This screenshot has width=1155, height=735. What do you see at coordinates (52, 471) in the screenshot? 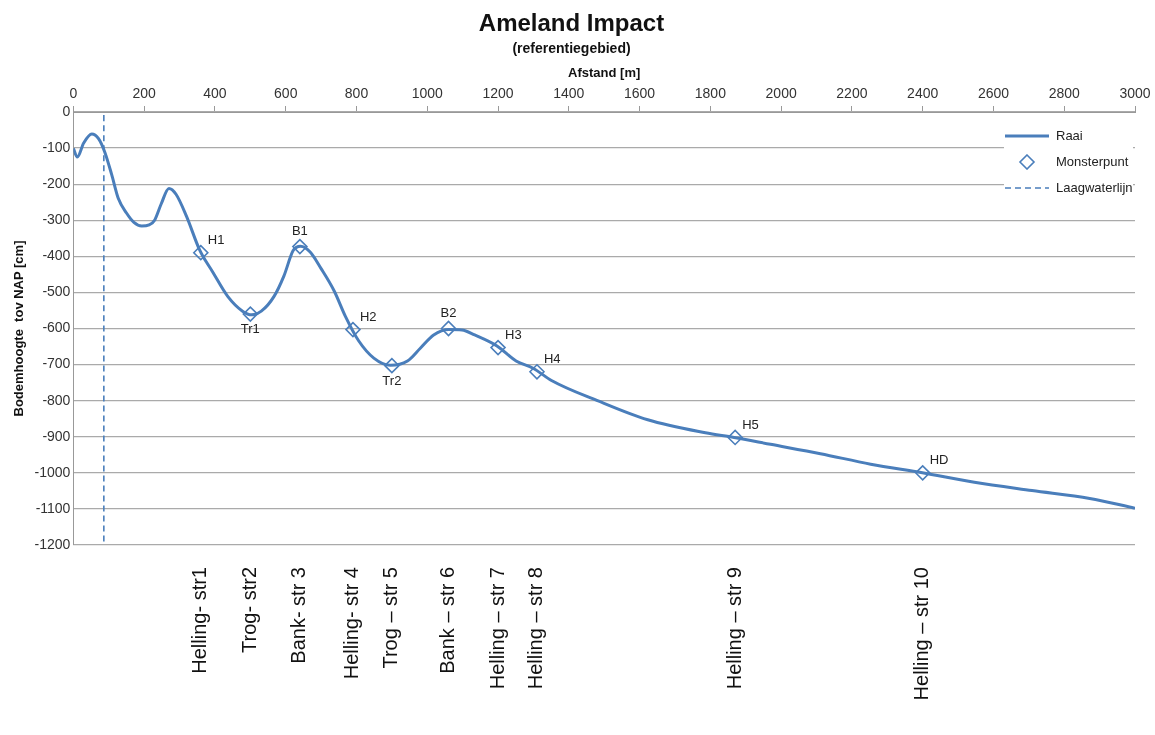
I see `y-tick-label: -1000` at bounding box center [52, 471].